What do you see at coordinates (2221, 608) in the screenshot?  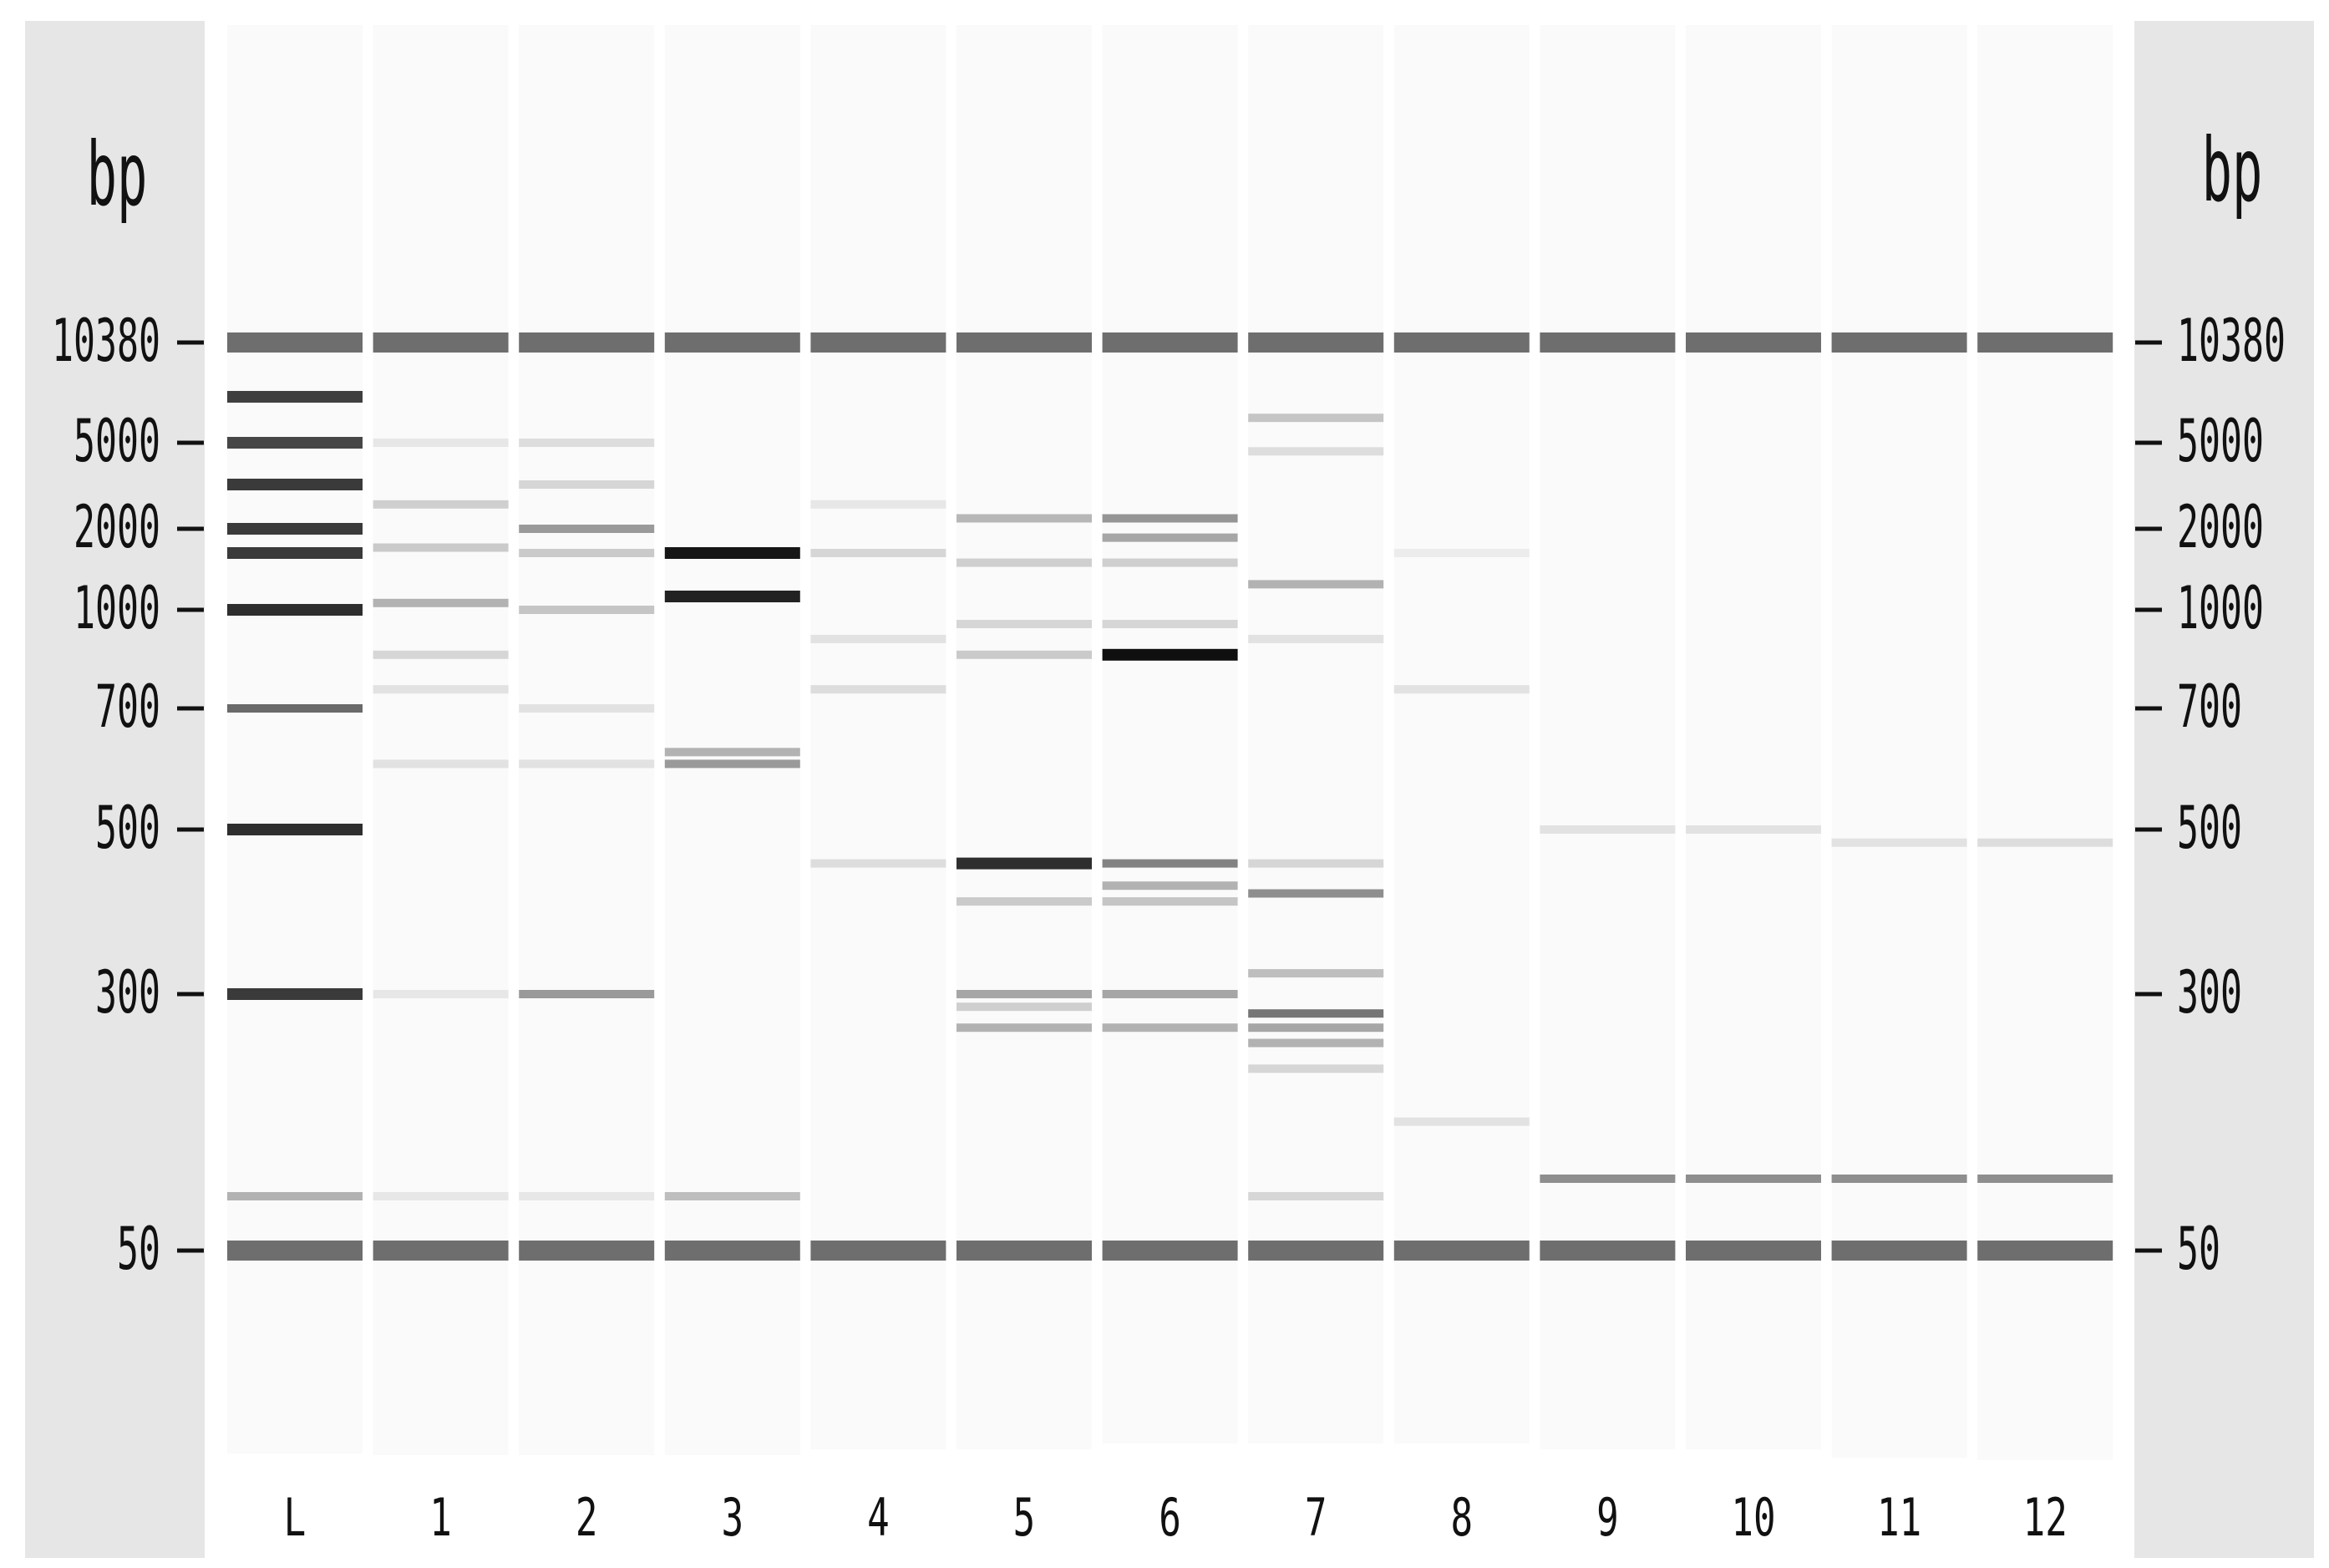 I see `right-tick-label-1000: 1000` at bounding box center [2221, 608].